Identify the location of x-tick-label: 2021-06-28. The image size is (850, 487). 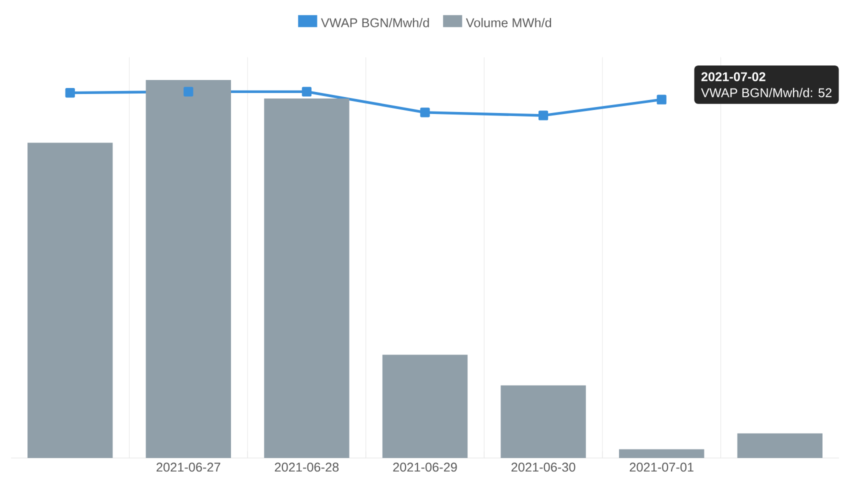
(306, 467).